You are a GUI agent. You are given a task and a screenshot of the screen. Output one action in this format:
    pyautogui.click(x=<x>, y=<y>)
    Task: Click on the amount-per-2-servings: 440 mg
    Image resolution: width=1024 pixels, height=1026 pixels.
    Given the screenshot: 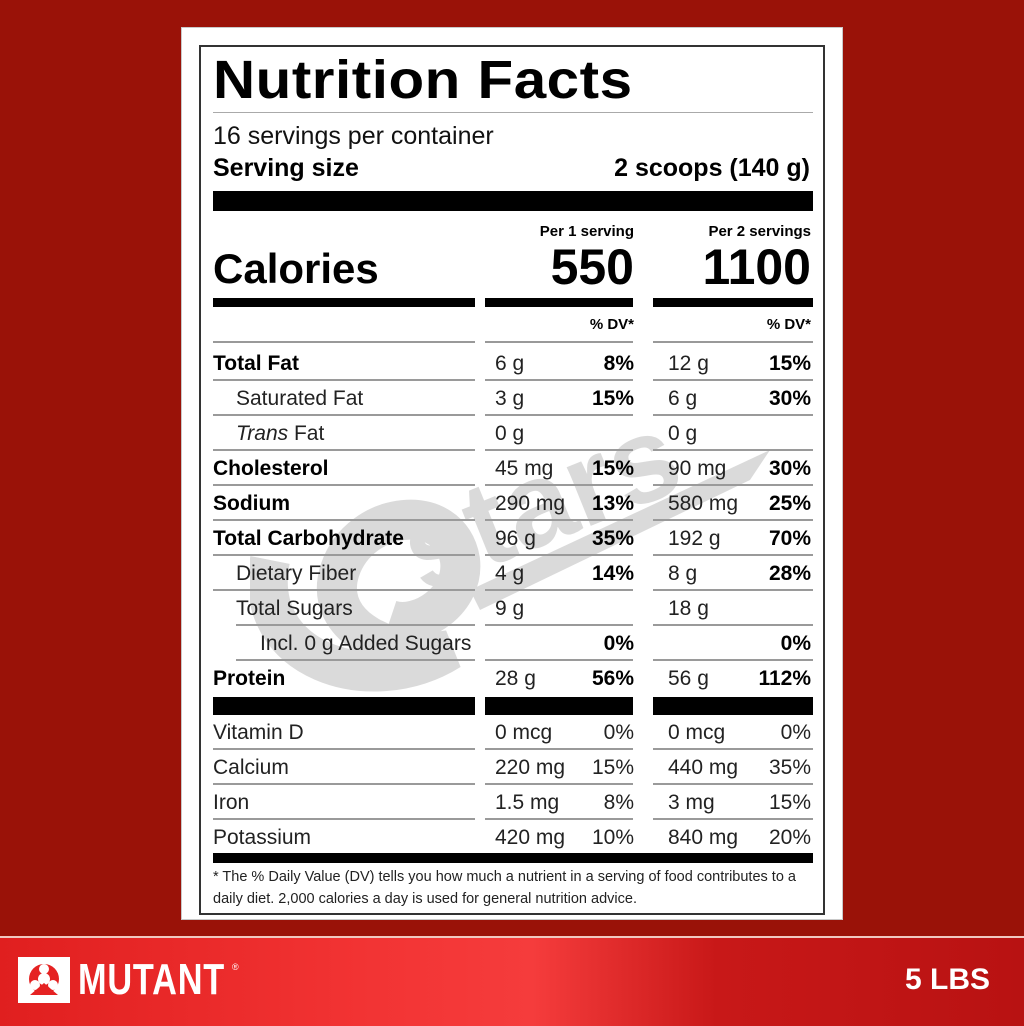 What is the action you would take?
    pyautogui.click(x=703, y=767)
    